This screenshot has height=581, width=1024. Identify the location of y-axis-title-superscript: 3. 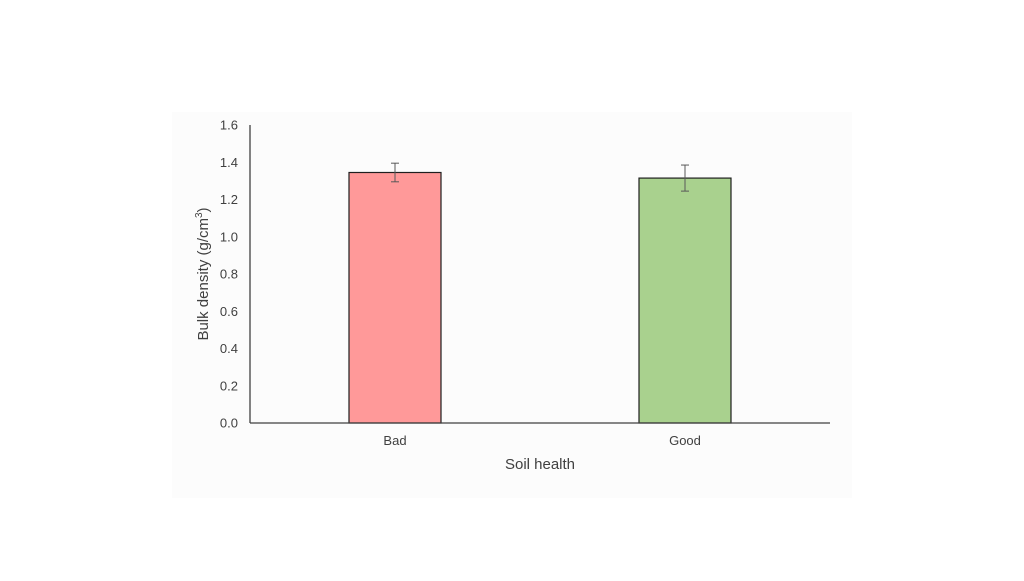
(199, 215).